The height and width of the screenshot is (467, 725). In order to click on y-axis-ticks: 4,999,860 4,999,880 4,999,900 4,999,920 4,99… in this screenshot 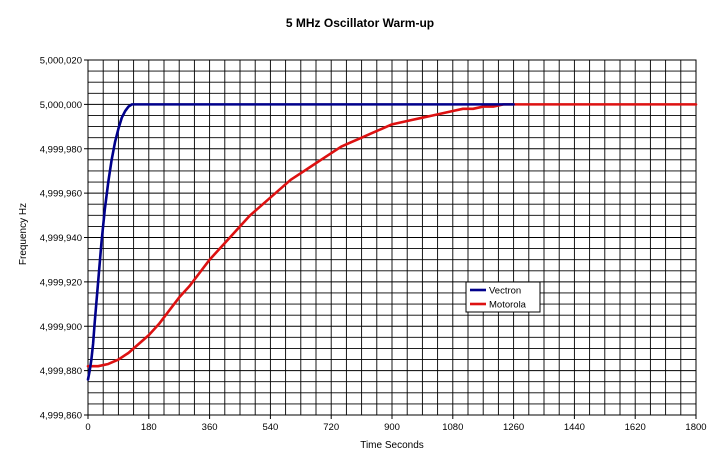, I will do `click(64, 239)`.